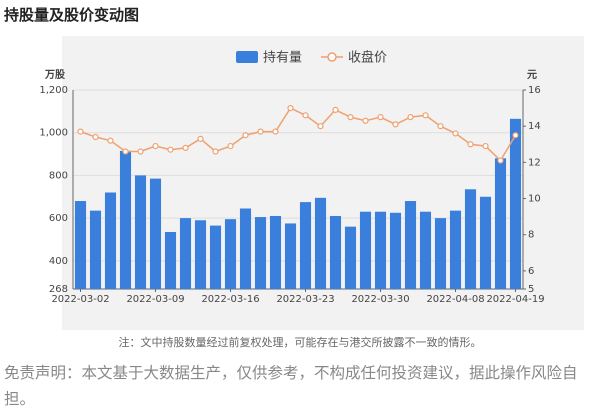 The height and width of the screenshot is (417, 600). Describe the element at coordinates (247, 57) in the screenshot. I see `legend-swatch` at that location.